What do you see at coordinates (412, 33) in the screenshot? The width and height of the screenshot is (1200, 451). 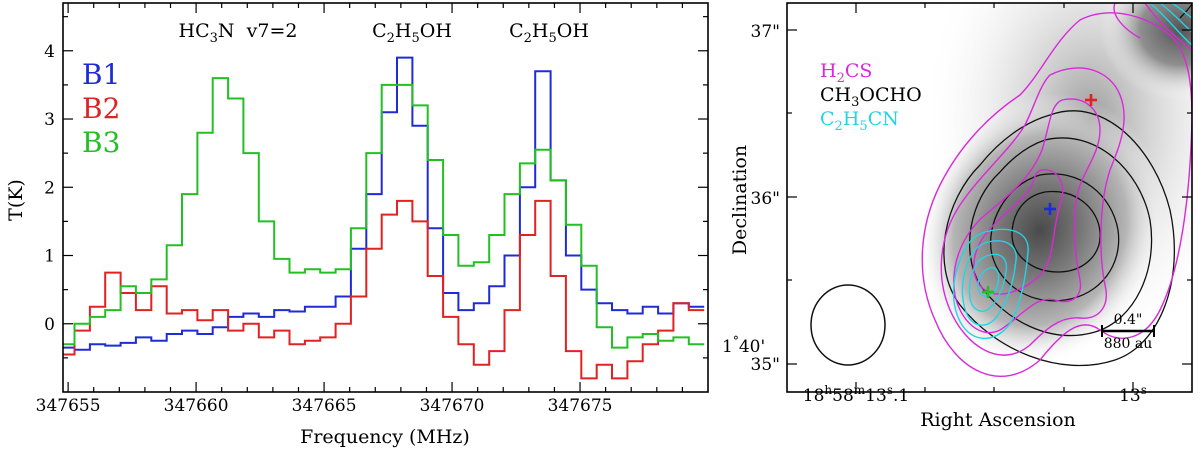 I see `line-annotation-c2h5oh-1: C2H5OH` at bounding box center [412, 33].